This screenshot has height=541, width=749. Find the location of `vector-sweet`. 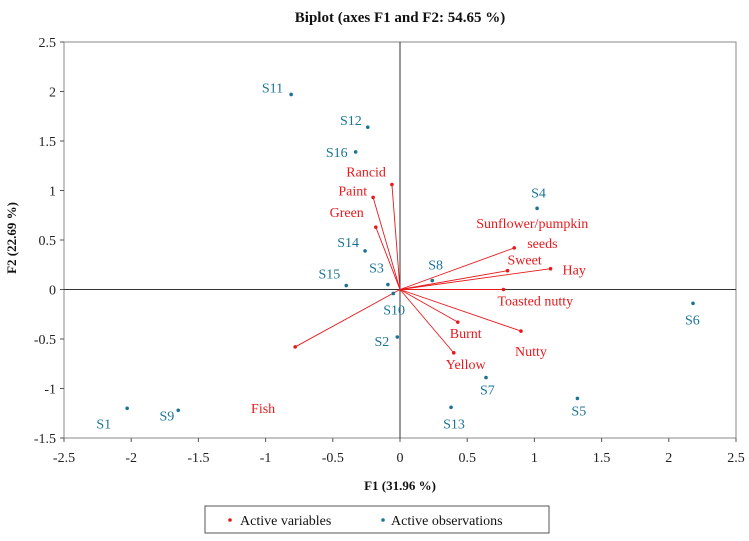

vector-sweet is located at coordinates (453, 280).